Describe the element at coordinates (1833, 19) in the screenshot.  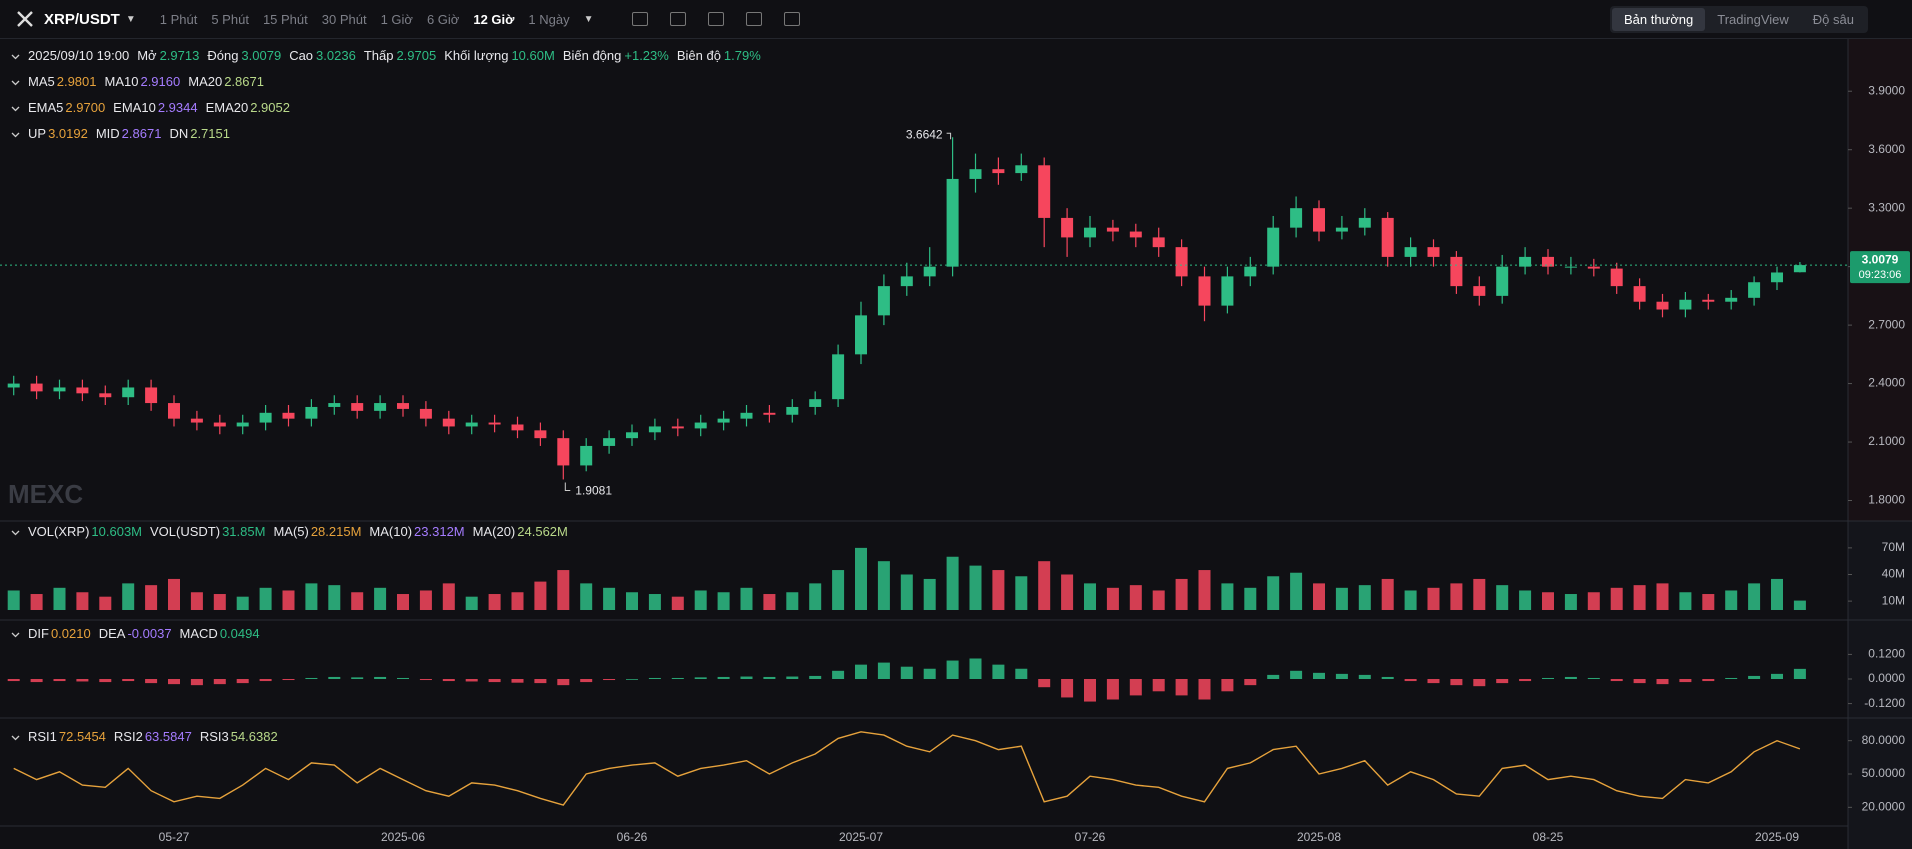
I see `view-tab: Độ sâu` at that location.